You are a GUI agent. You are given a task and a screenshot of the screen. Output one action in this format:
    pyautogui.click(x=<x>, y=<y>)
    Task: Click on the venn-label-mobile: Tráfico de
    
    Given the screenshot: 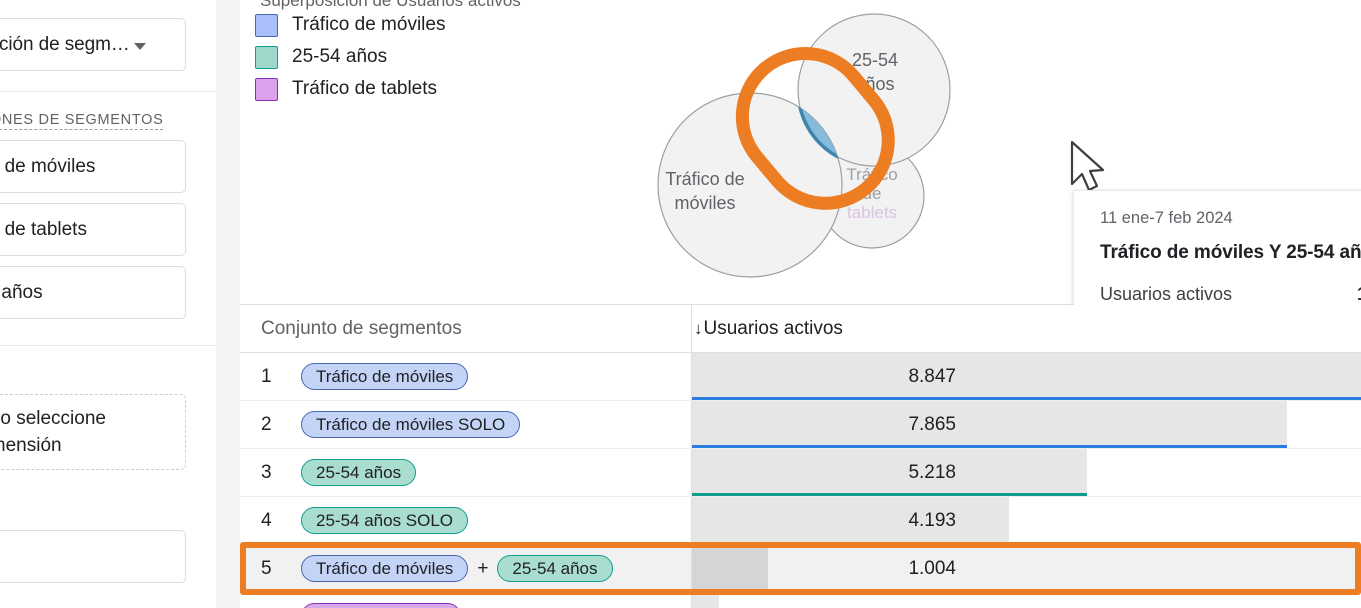 What is the action you would take?
    pyautogui.click(x=704, y=179)
    